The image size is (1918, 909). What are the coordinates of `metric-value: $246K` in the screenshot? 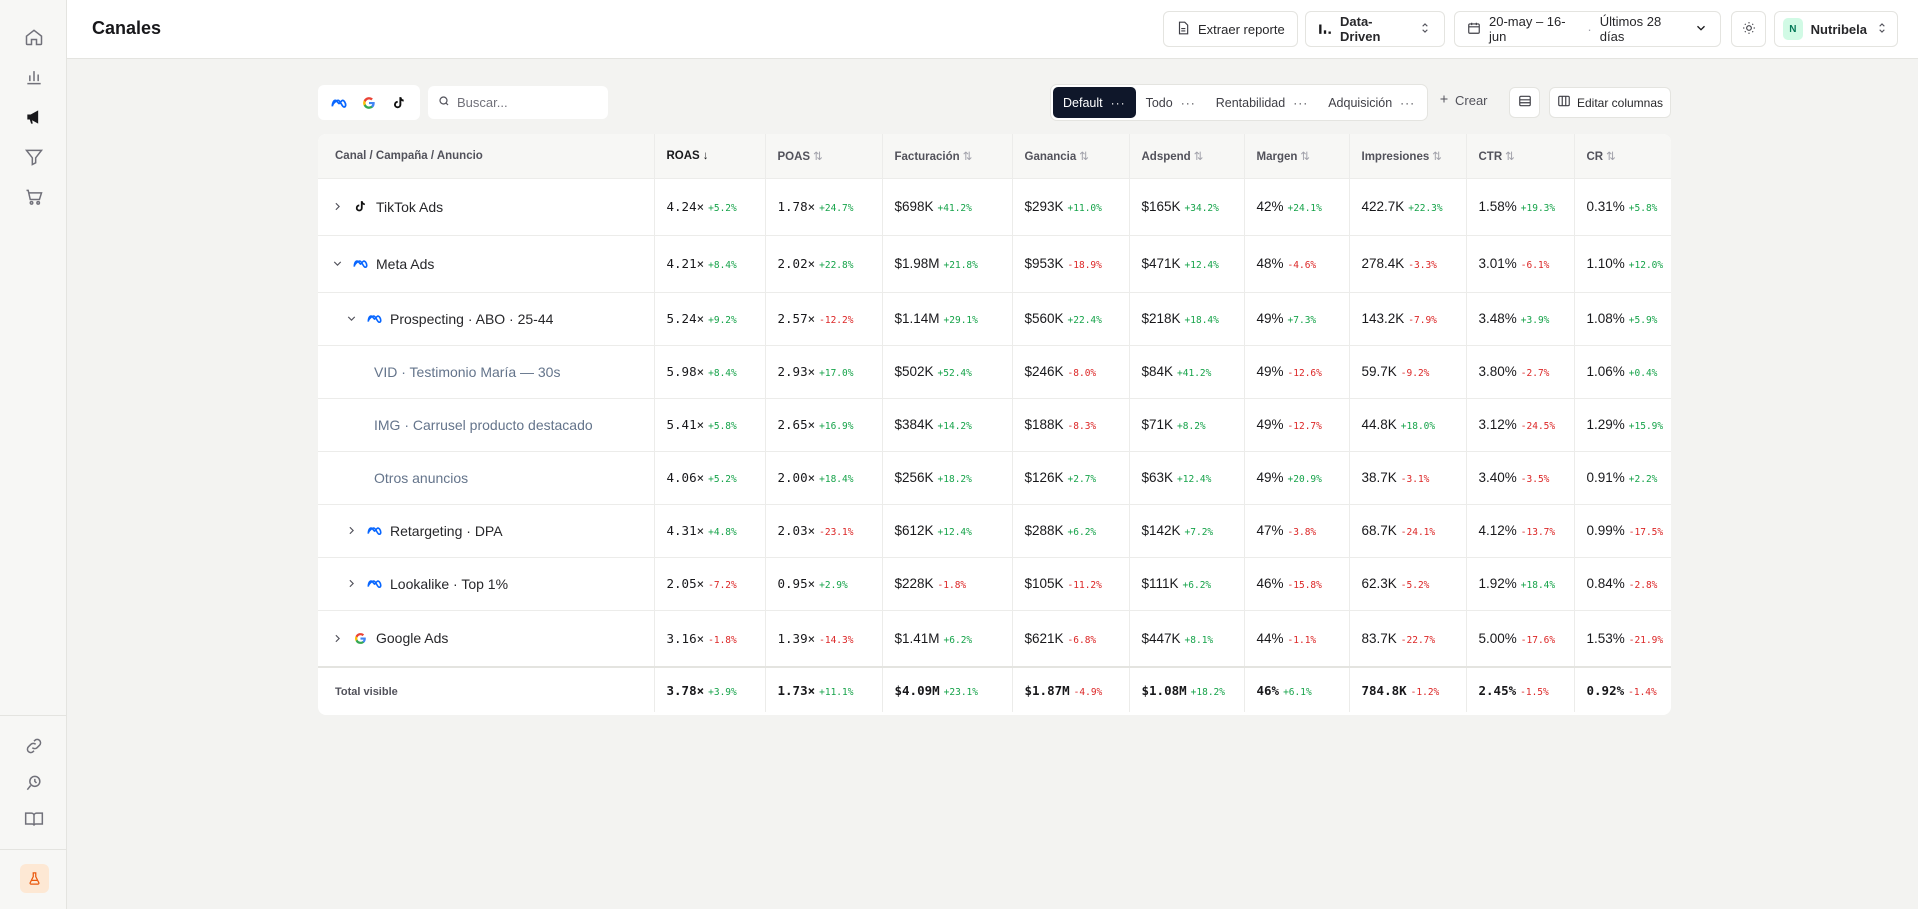 It's located at (1044, 371).